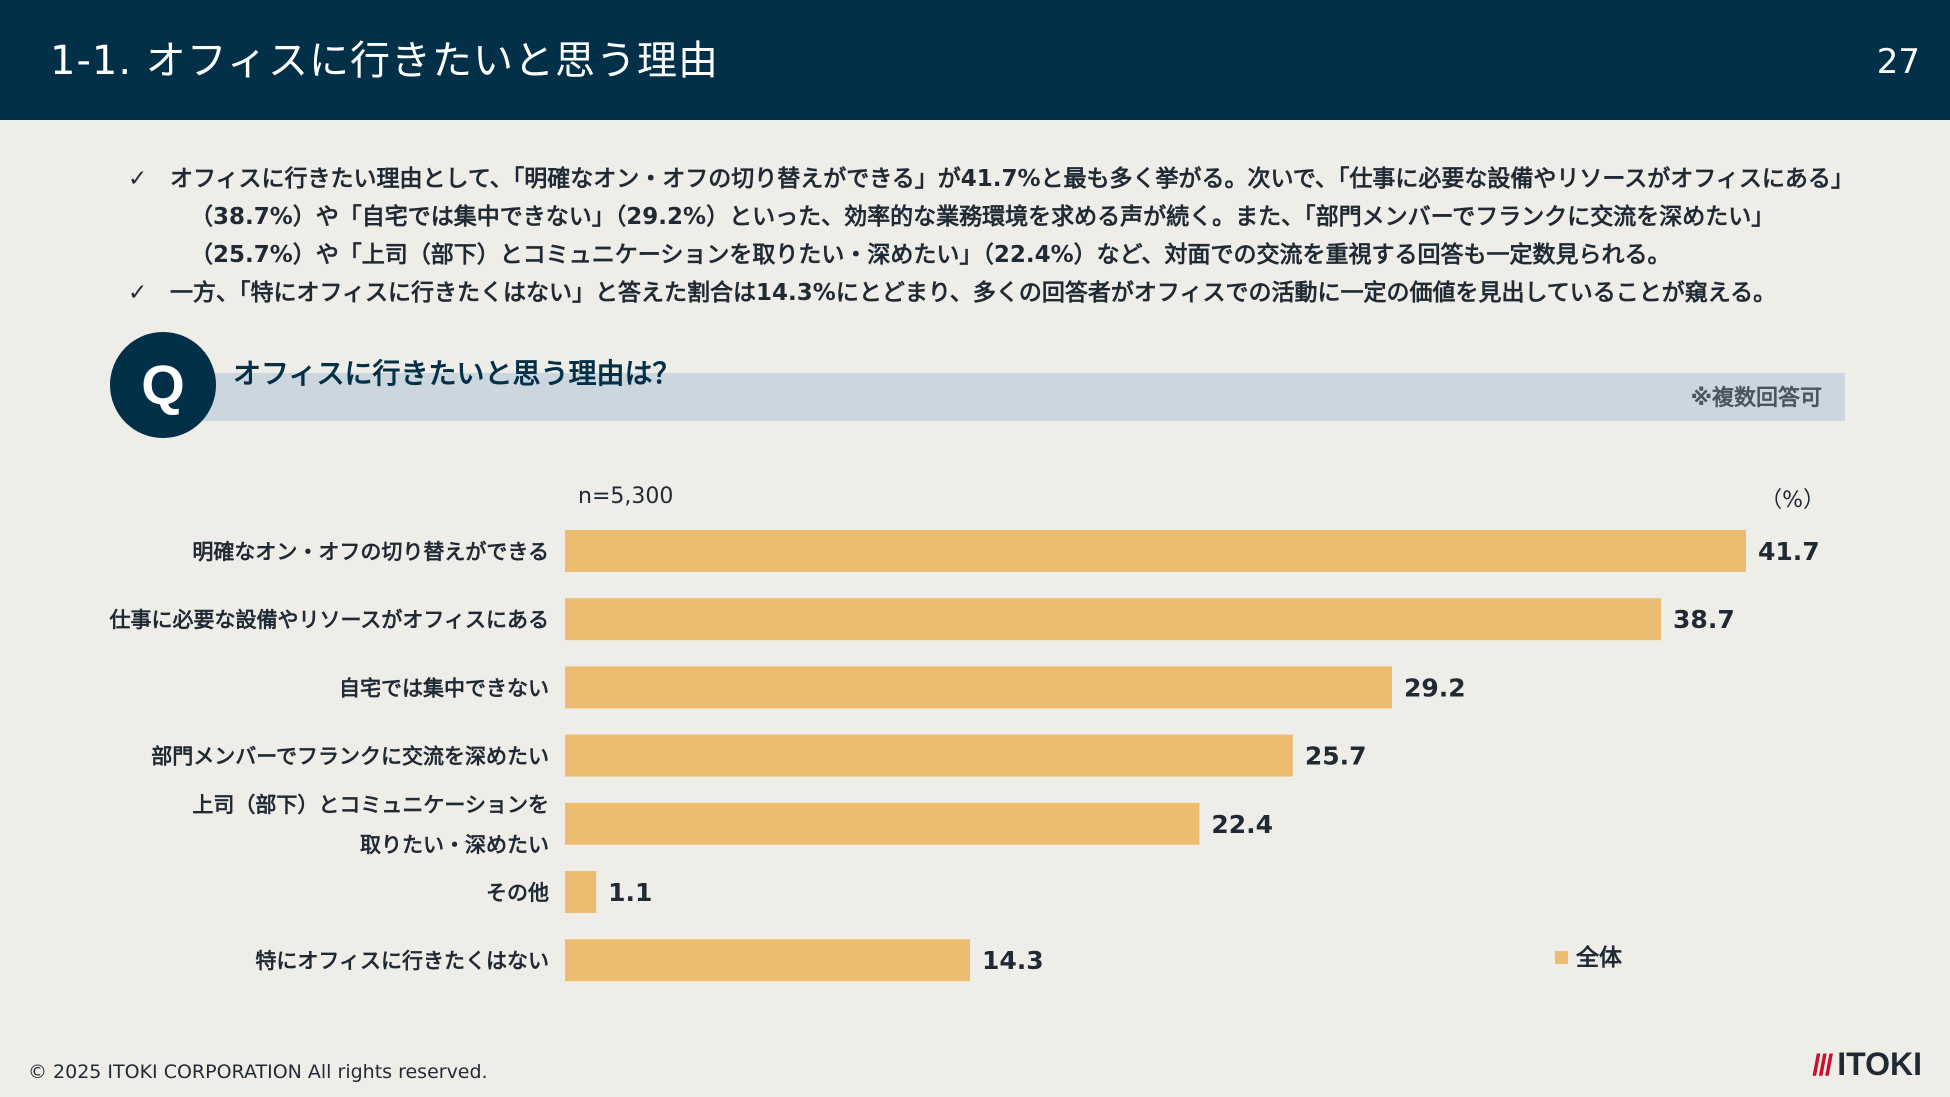  Describe the element at coordinates (1756, 398) in the screenshot. I see `multiple-answer-note: ※複数回答可` at that location.